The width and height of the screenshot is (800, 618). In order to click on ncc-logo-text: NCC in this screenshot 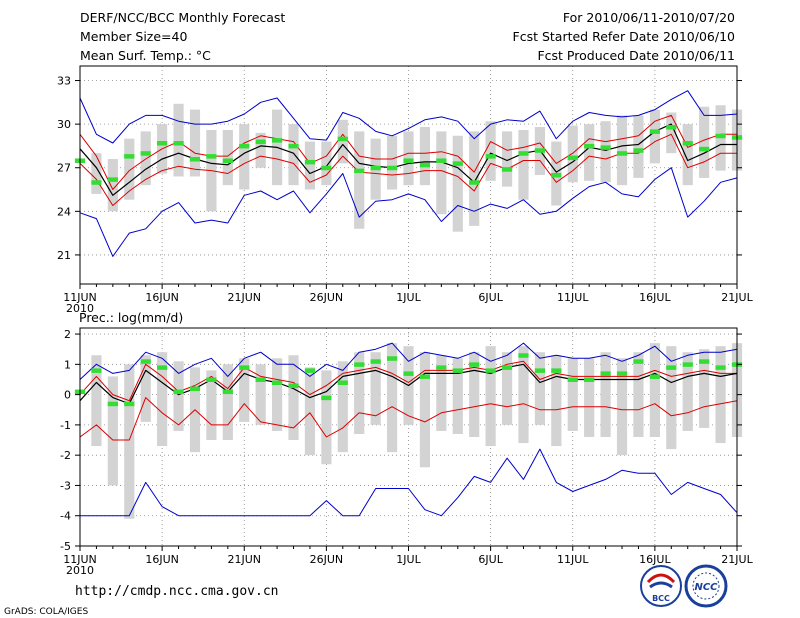, I will do `click(706, 587)`.